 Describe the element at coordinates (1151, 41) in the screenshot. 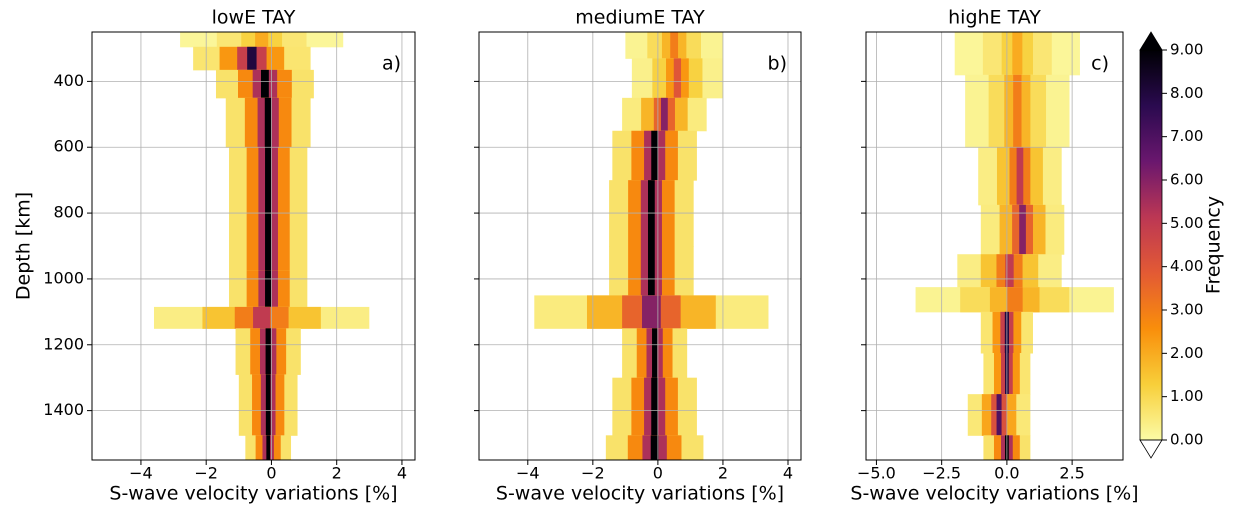

I see `colorbar-extend-max` at that location.